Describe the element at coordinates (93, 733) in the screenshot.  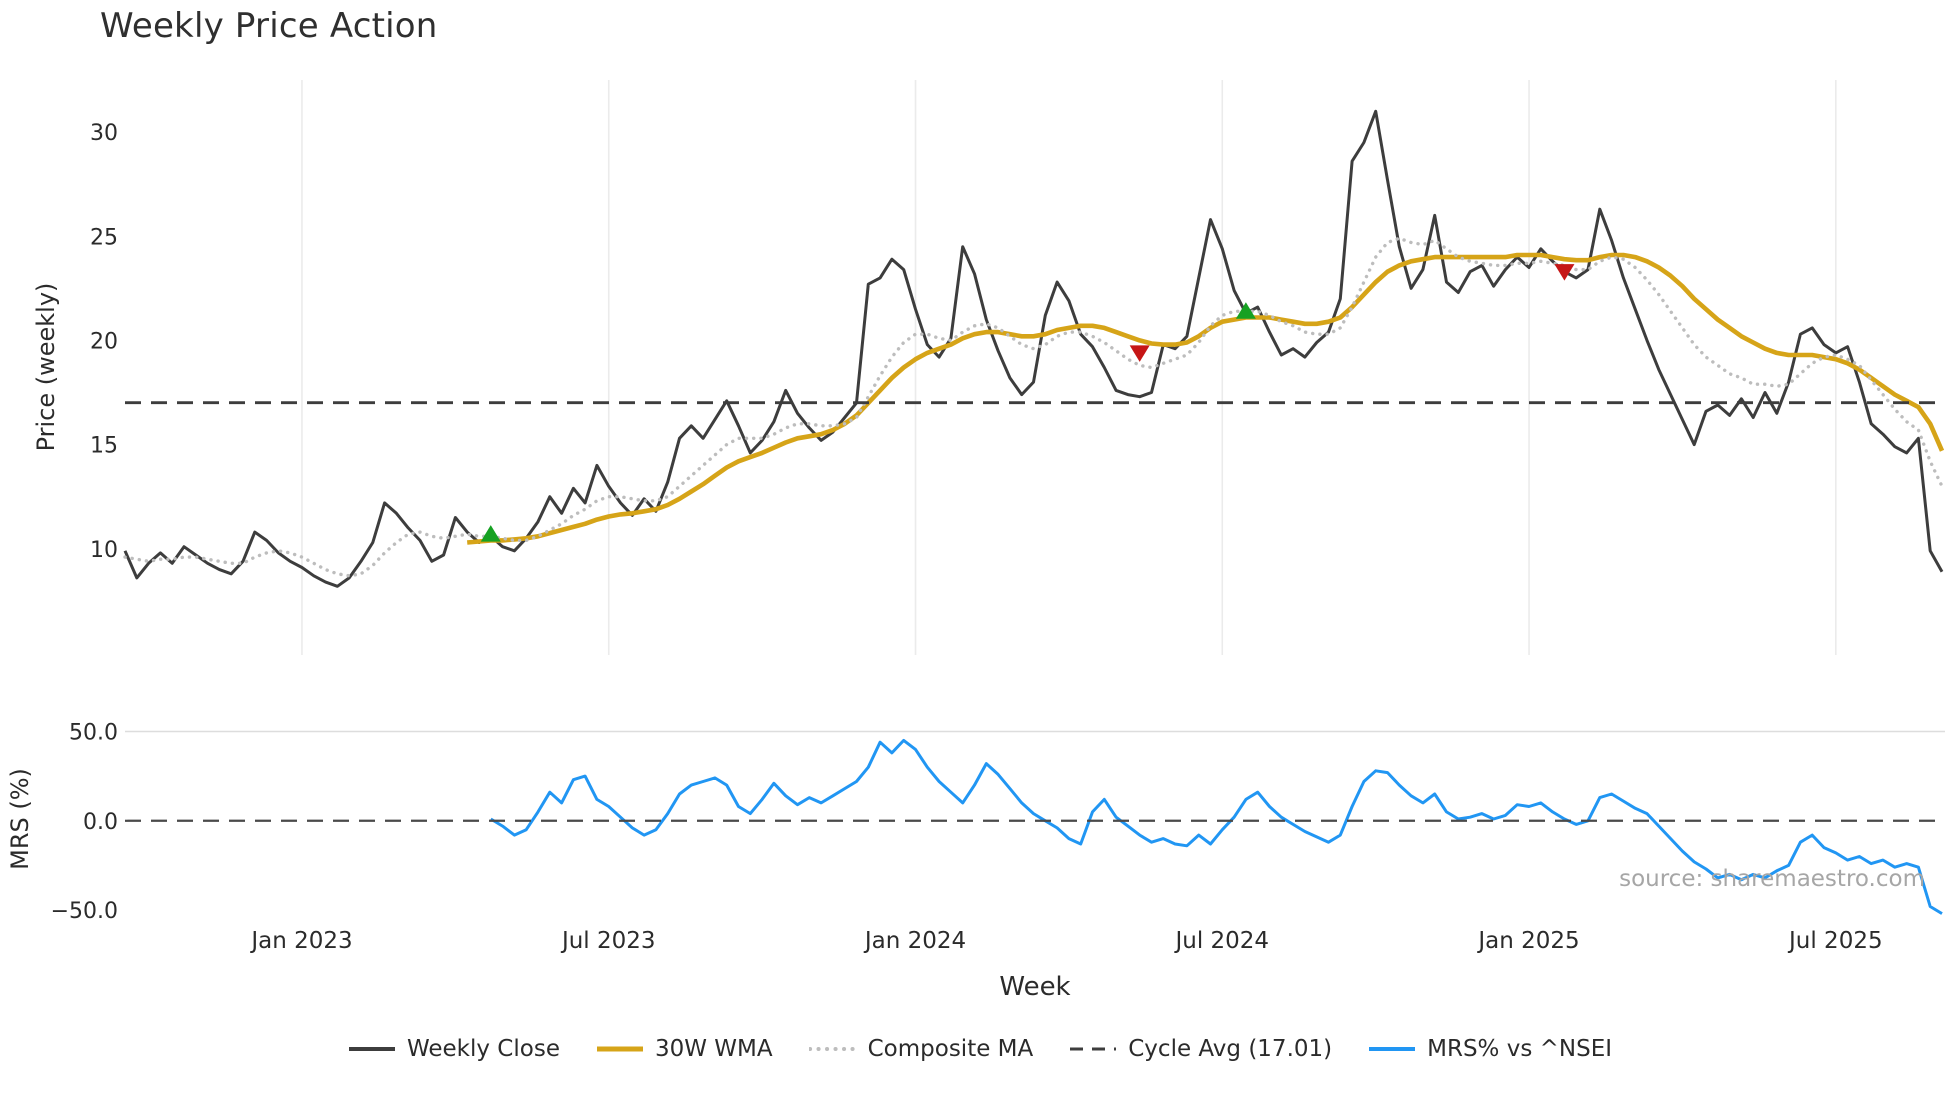
I see `mrs-y-tick-label: 50.0` at that location.